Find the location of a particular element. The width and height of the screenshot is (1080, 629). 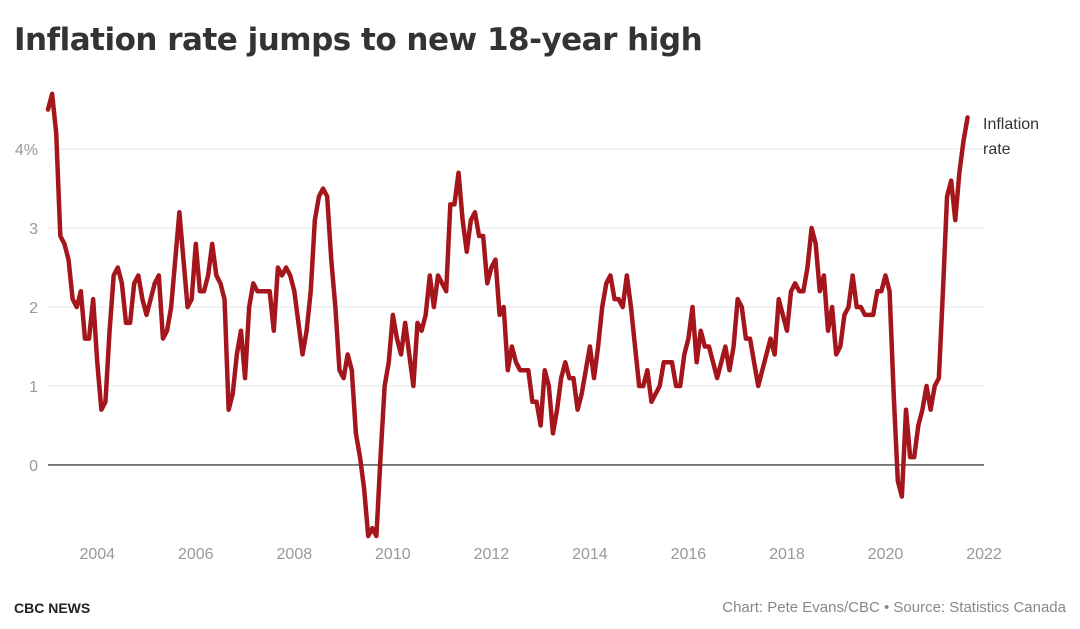

x-tick-label-2020: 2020 is located at coordinates (886, 554).